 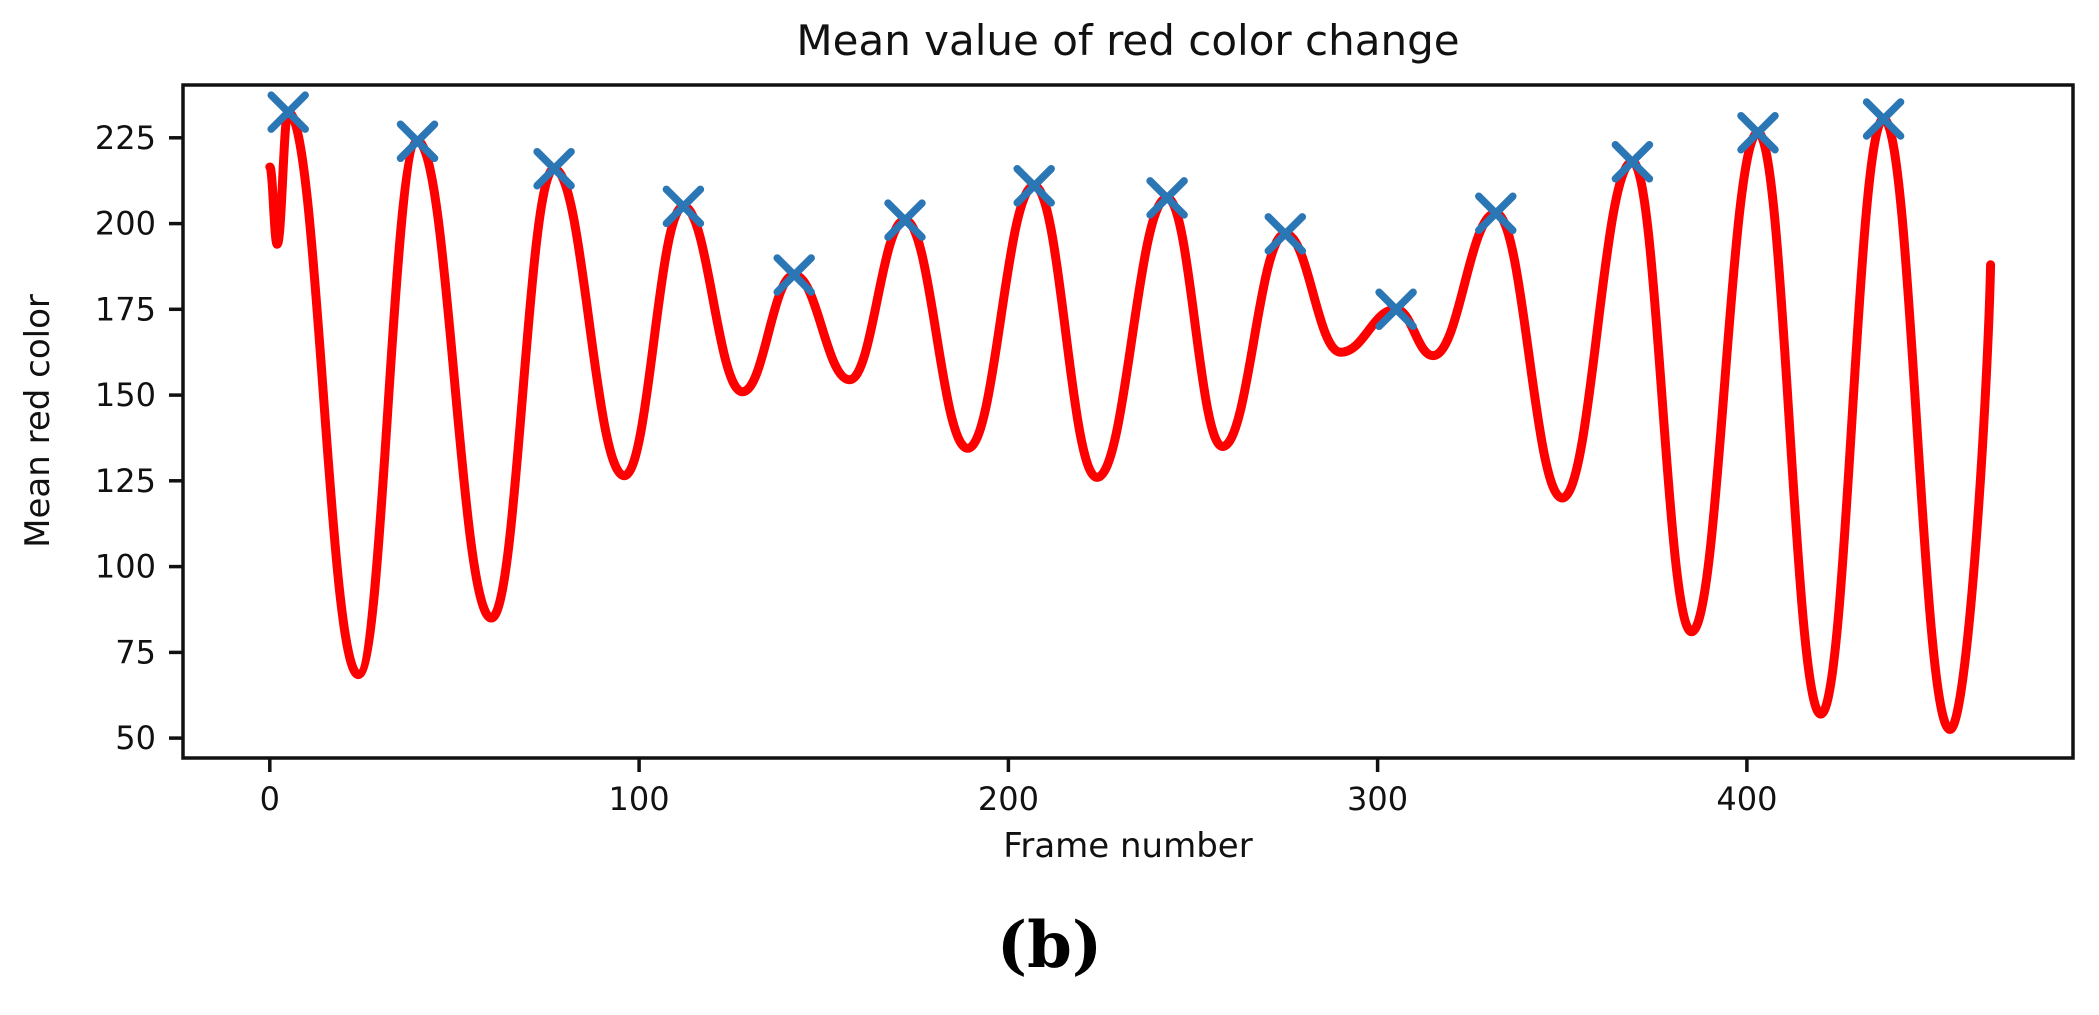 What do you see at coordinates (125, 567) in the screenshot?
I see `y-tick-label: 100` at bounding box center [125, 567].